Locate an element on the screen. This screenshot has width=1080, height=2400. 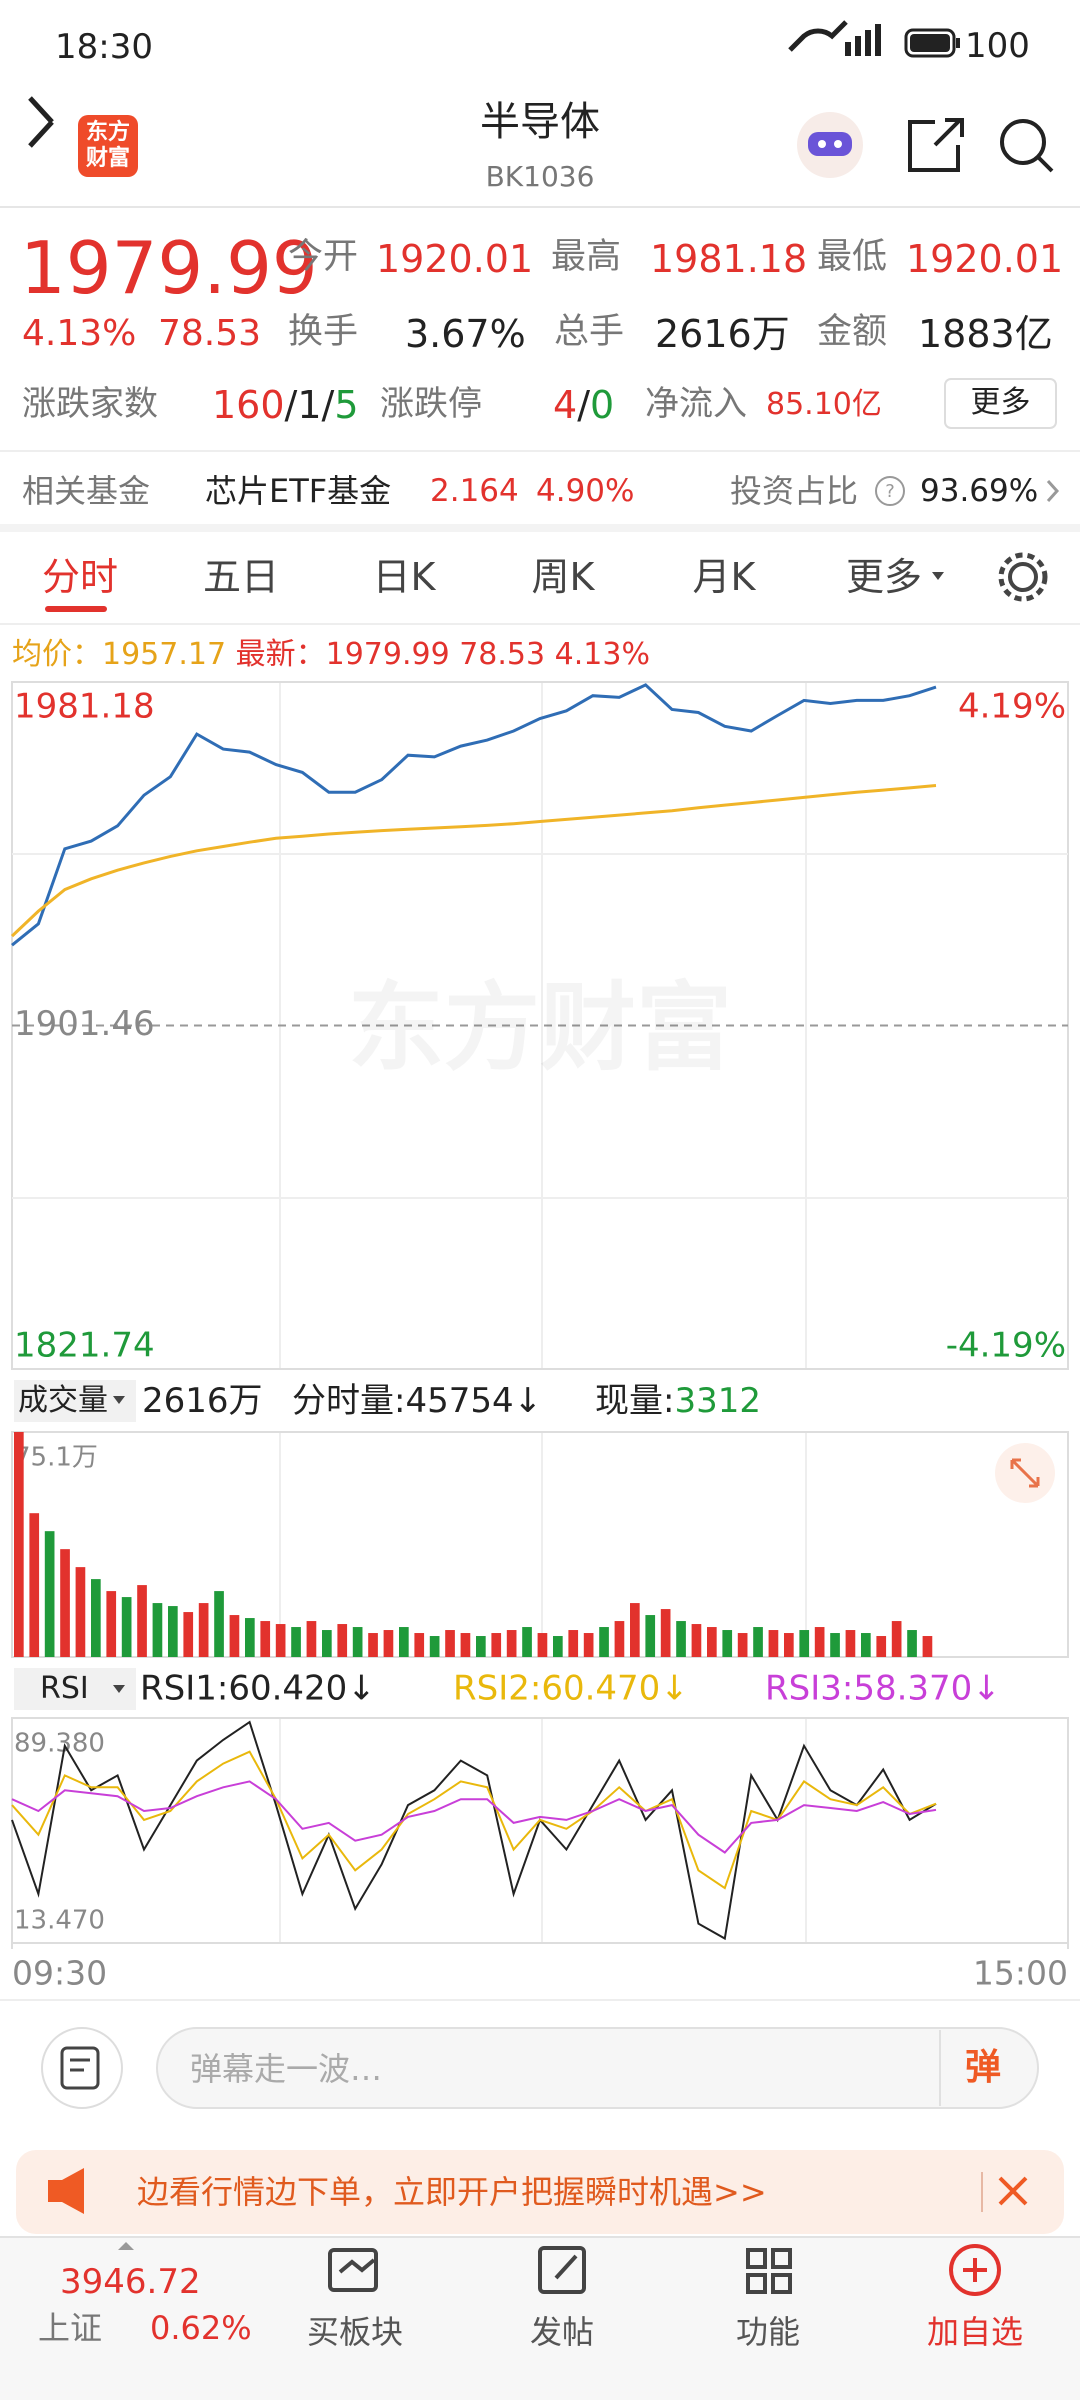
index-name: 上证 is located at coordinates (70, 2328).